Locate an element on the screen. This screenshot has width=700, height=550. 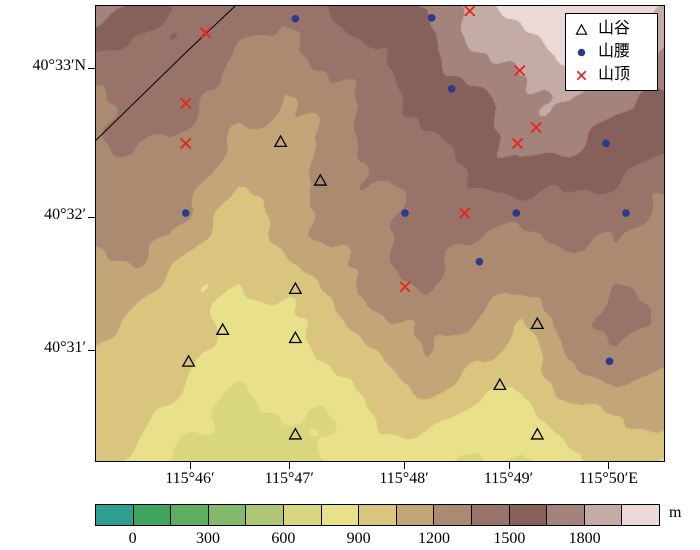
colorbar-tick-label: 1800 is located at coordinates (584, 538).